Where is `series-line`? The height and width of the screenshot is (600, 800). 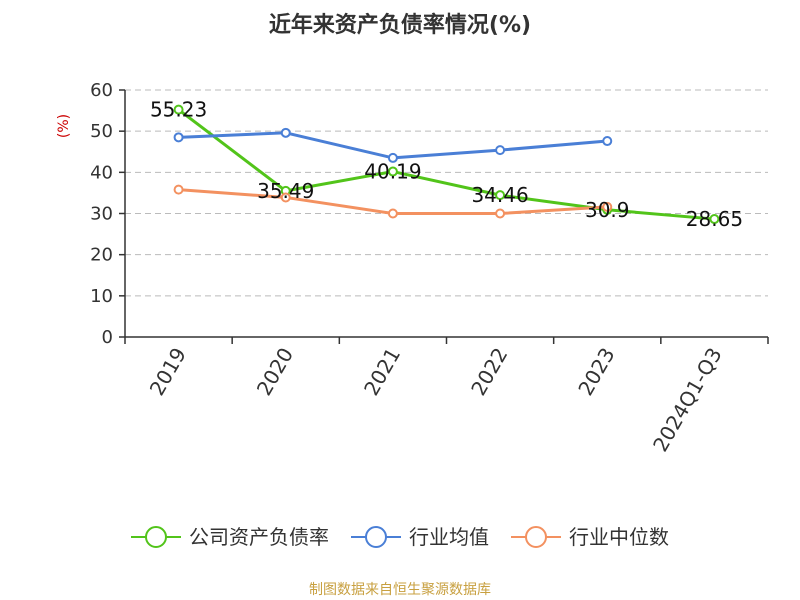
series-line is located at coordinates (446, 164).